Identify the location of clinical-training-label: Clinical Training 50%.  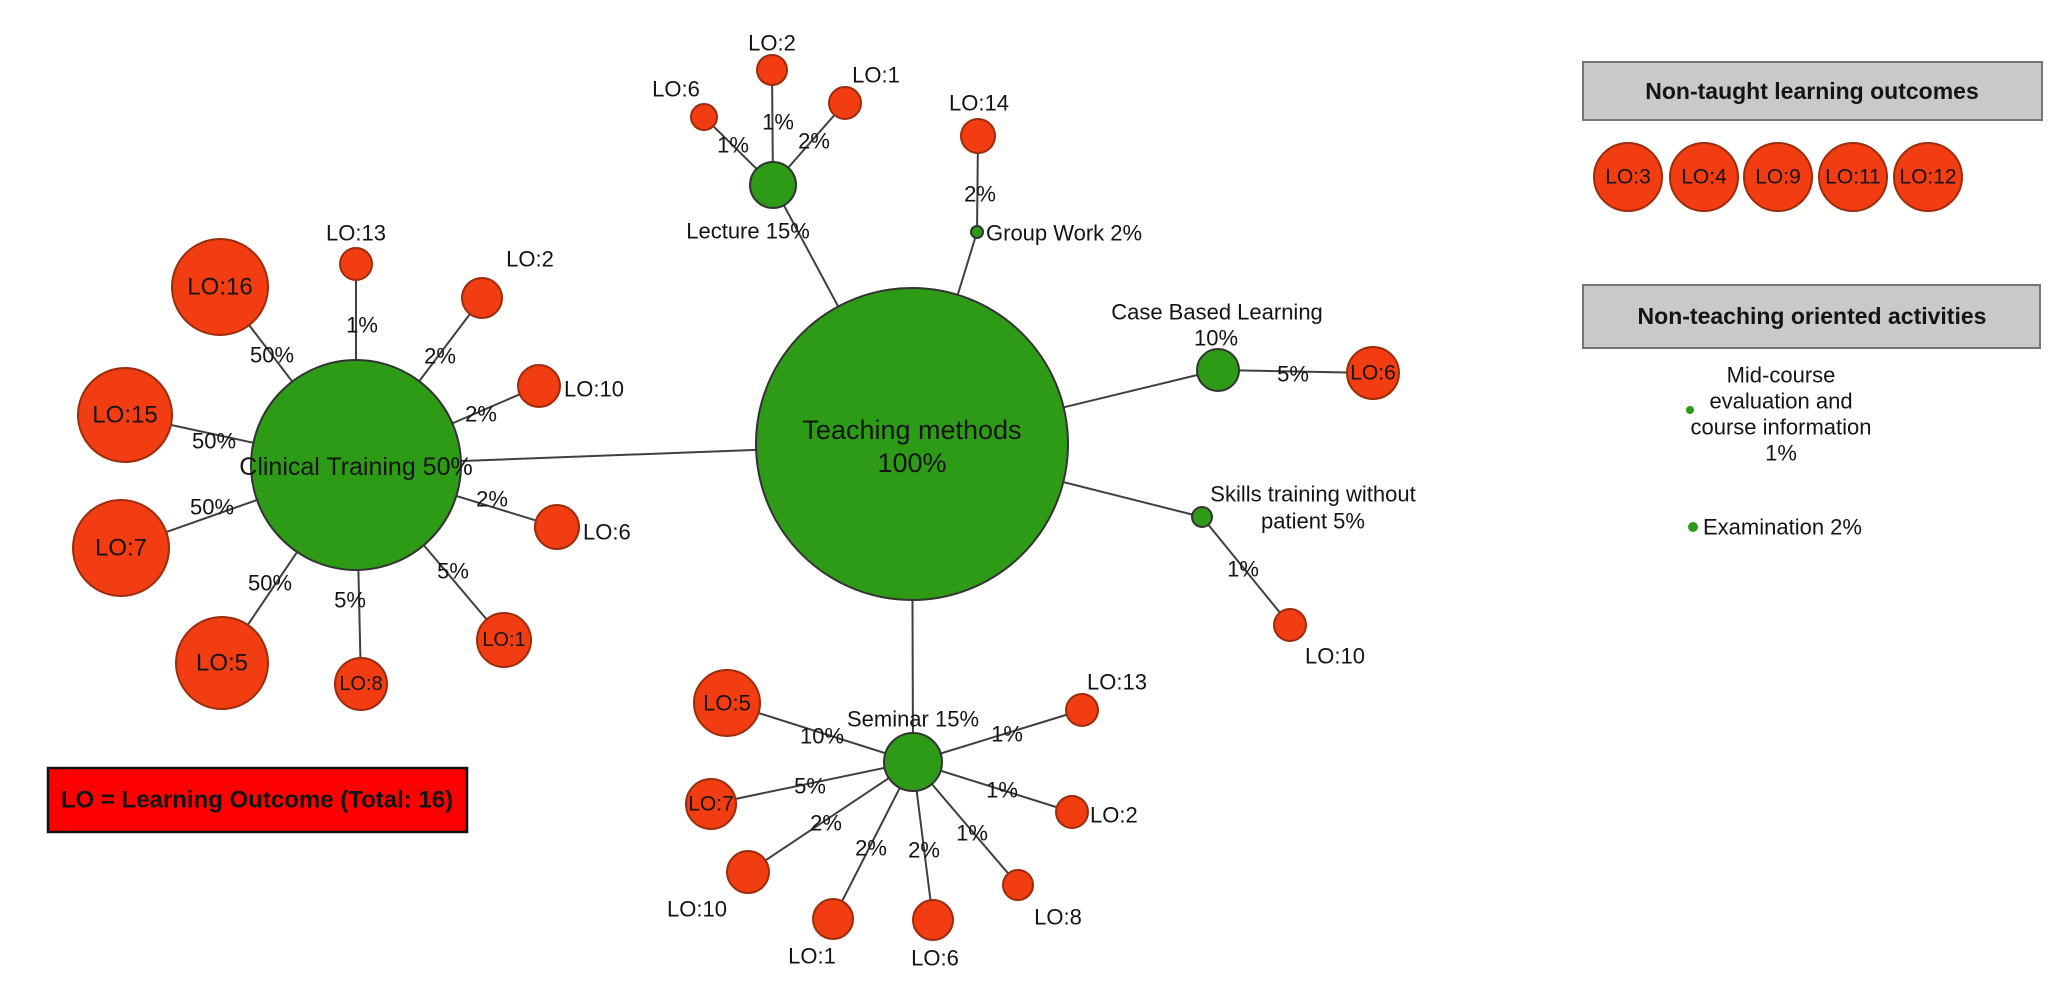
(355, 467).